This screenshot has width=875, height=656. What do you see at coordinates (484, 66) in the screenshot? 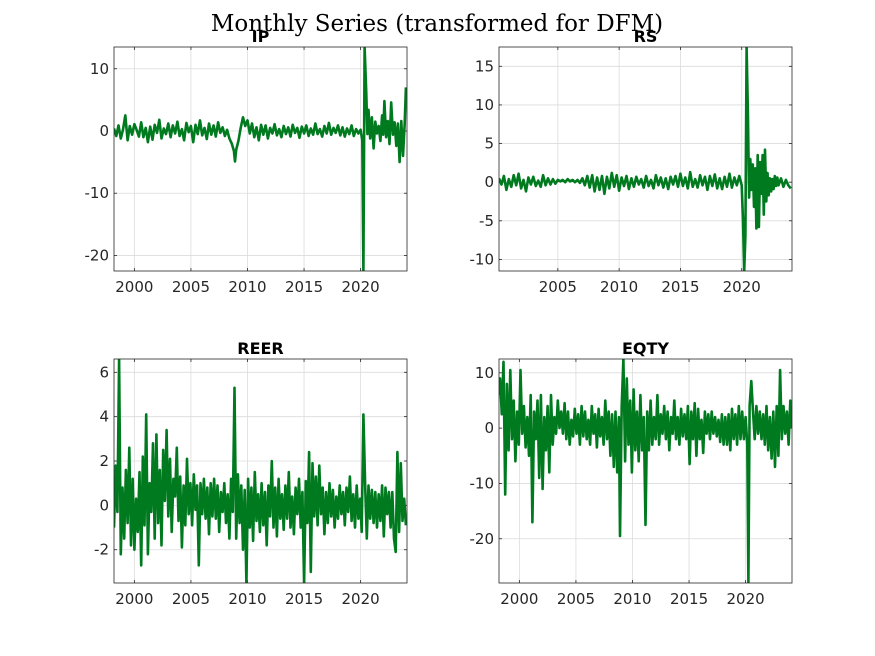
I see `y-tick-label: 15` at bounding box center [484, 66].